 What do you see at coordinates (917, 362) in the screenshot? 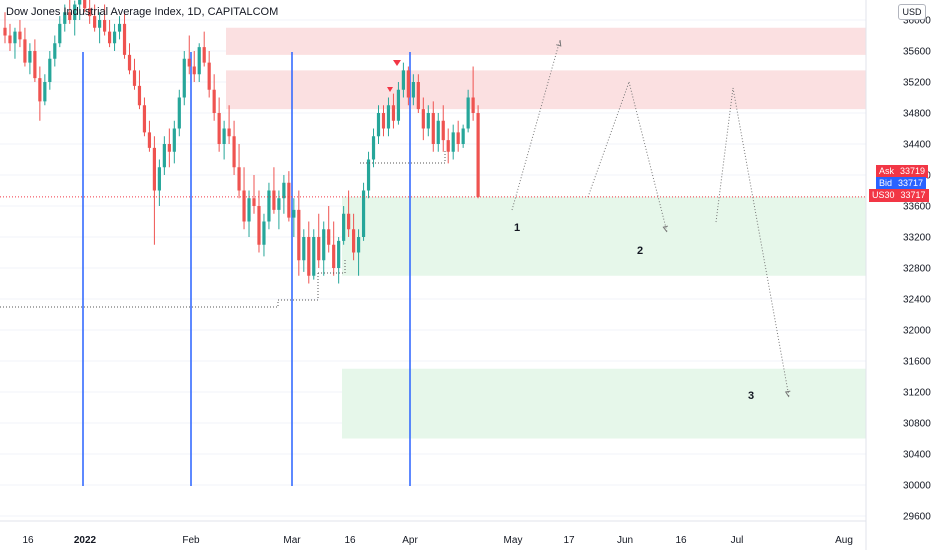
I see `price-tick-label: 31600` at bounding box center [917, 362].